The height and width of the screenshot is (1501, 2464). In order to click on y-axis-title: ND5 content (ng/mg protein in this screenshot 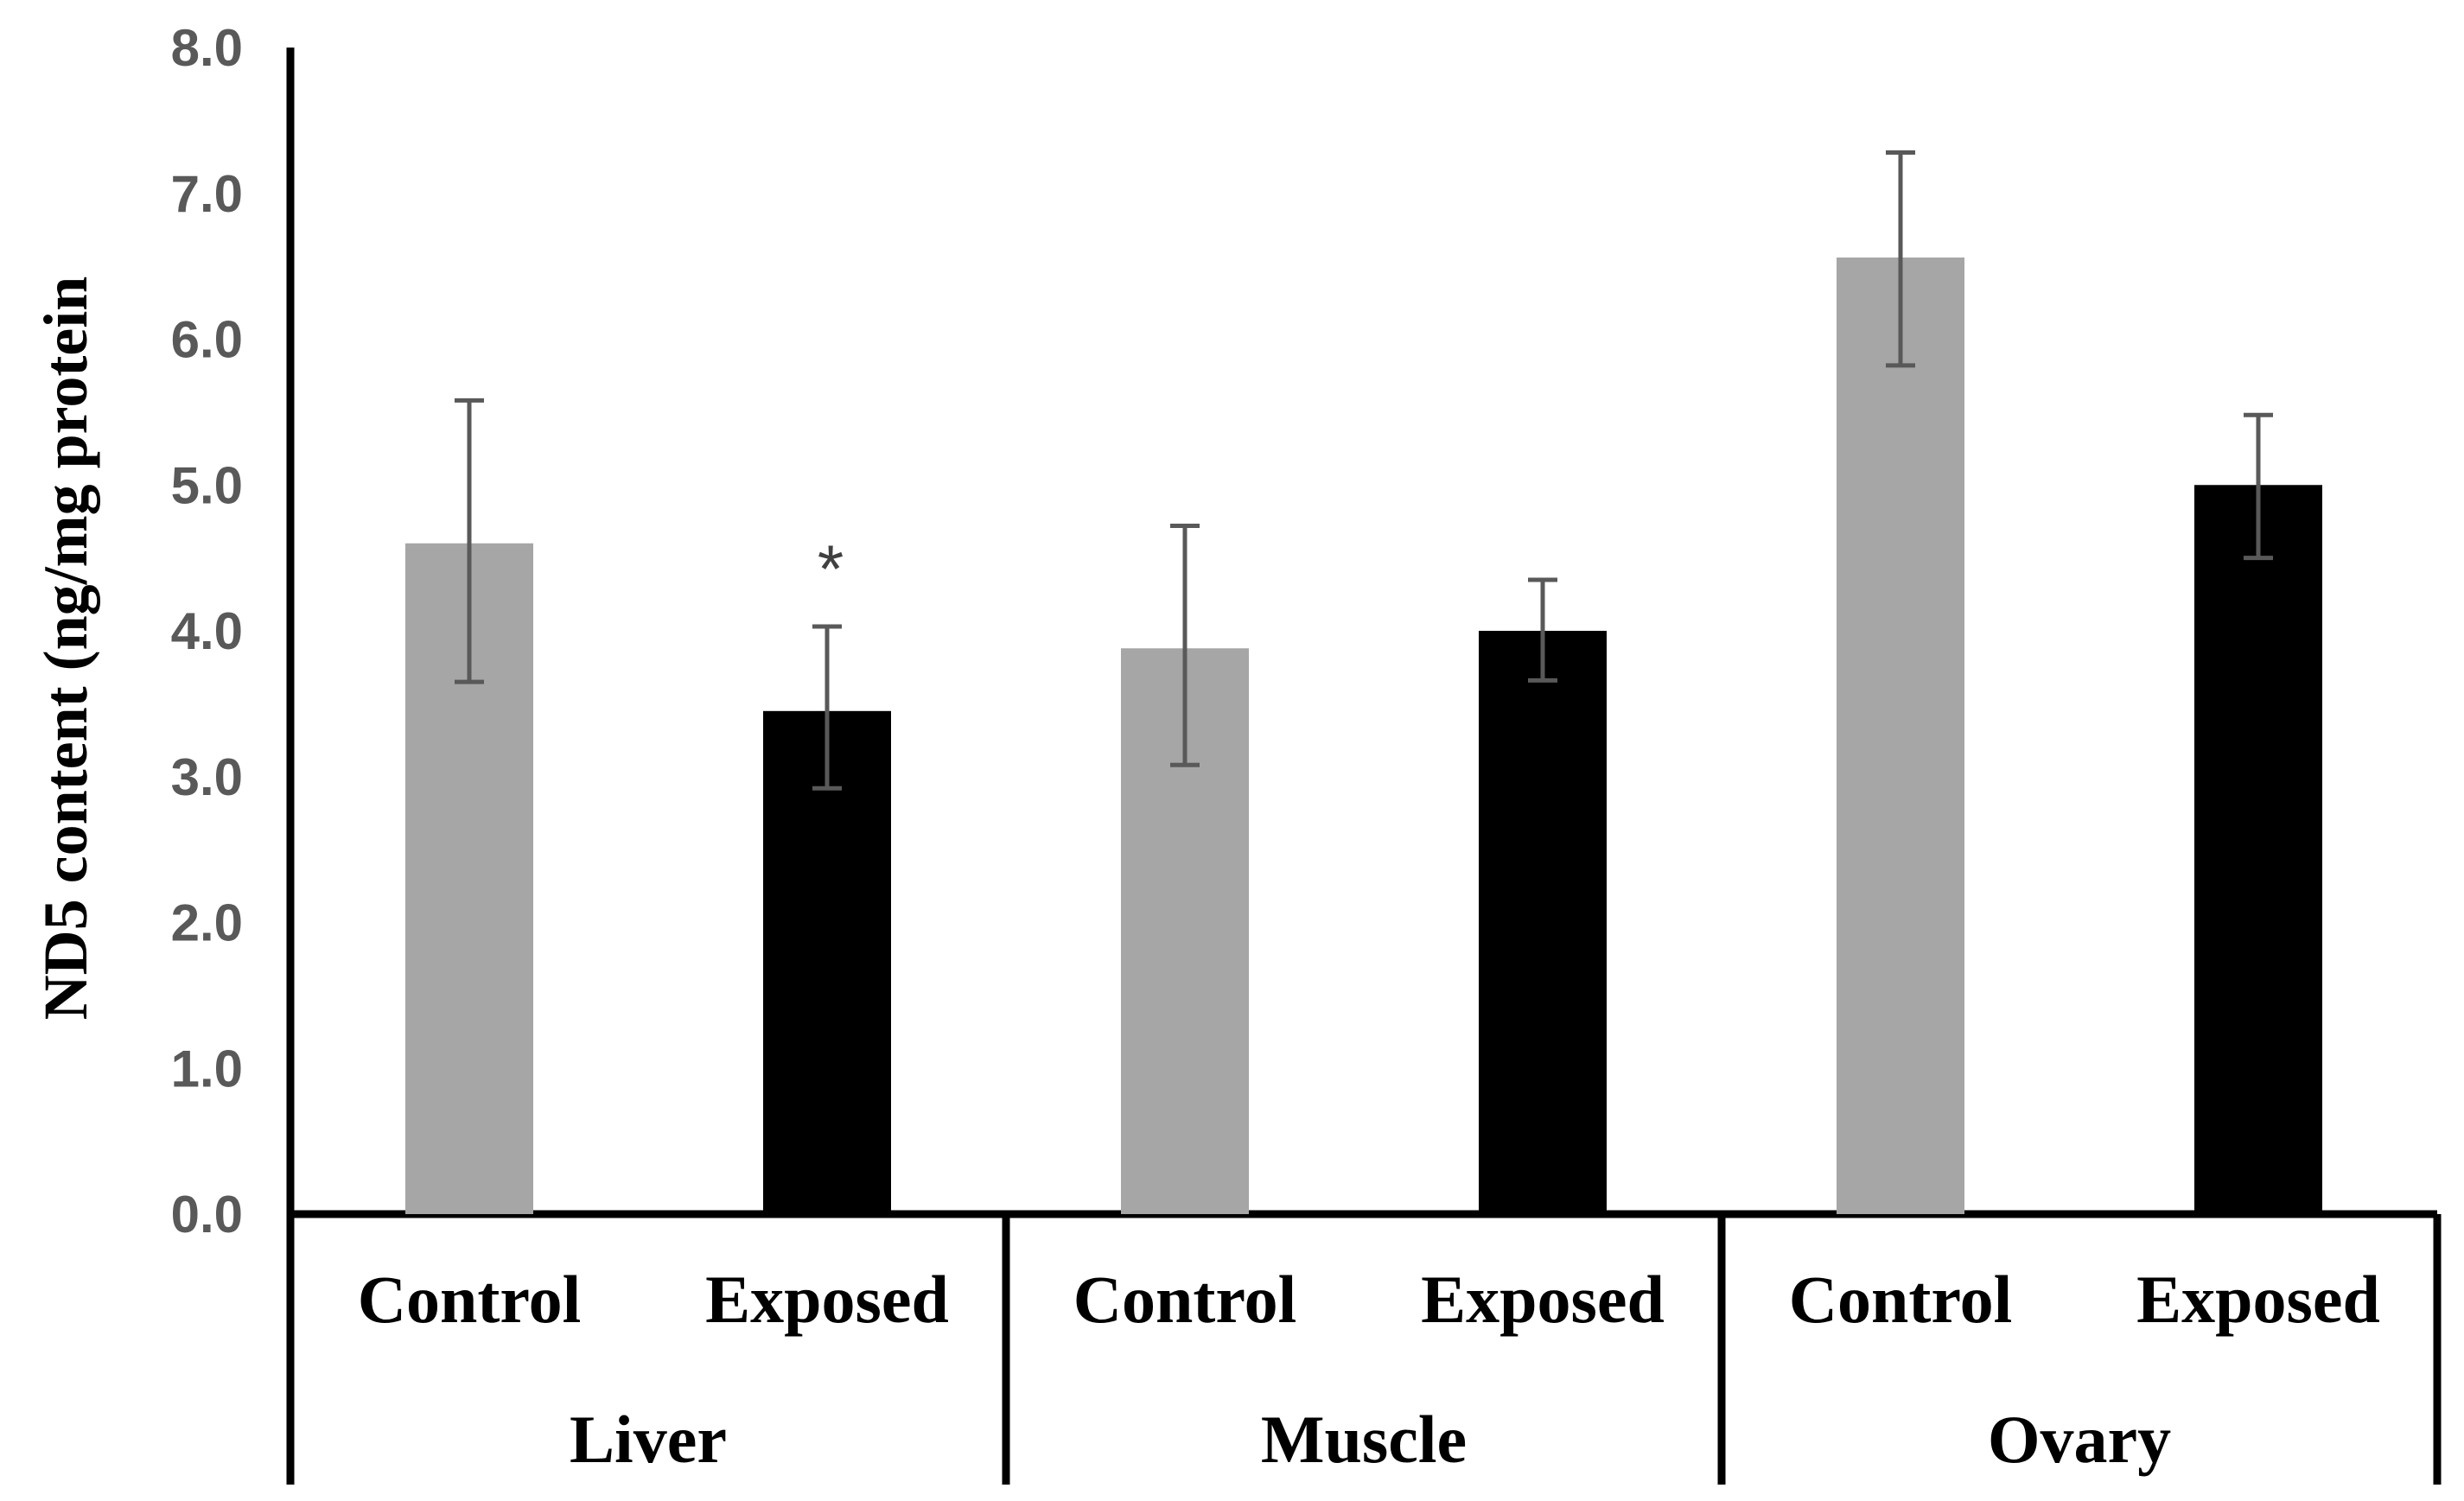, I will do `click(65, 649)`.